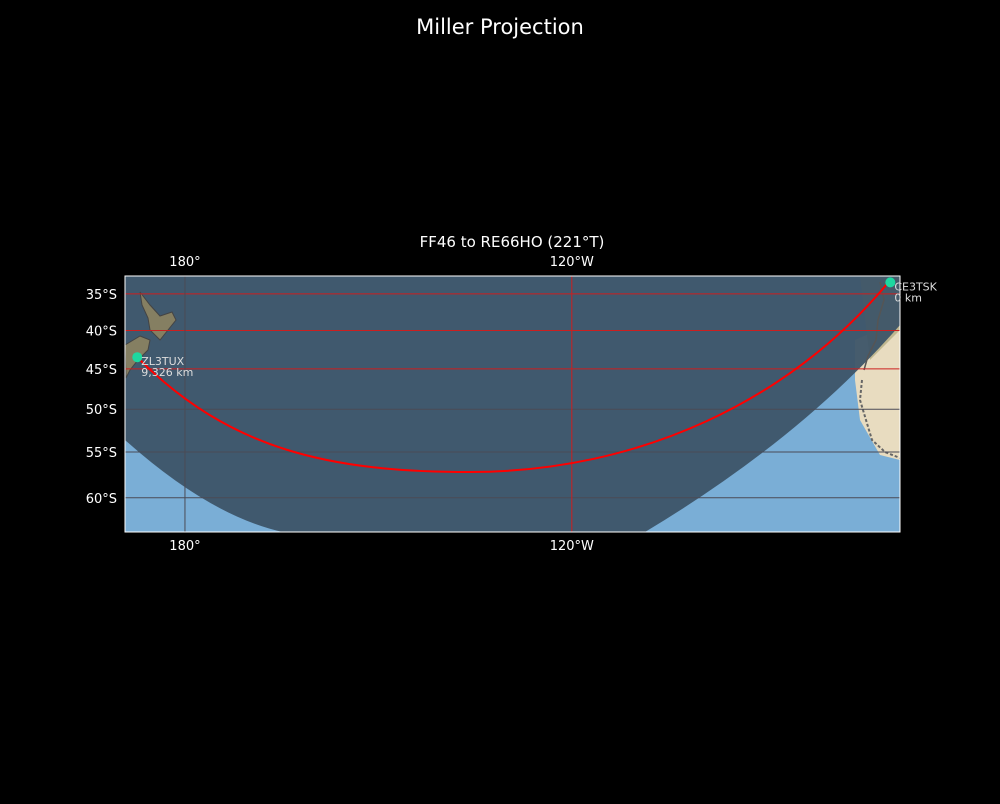  What do you see at coordinates (500, 27) in the screenshot?
I see `figure-title: Miller Projection` at bounding box center [500, 27].